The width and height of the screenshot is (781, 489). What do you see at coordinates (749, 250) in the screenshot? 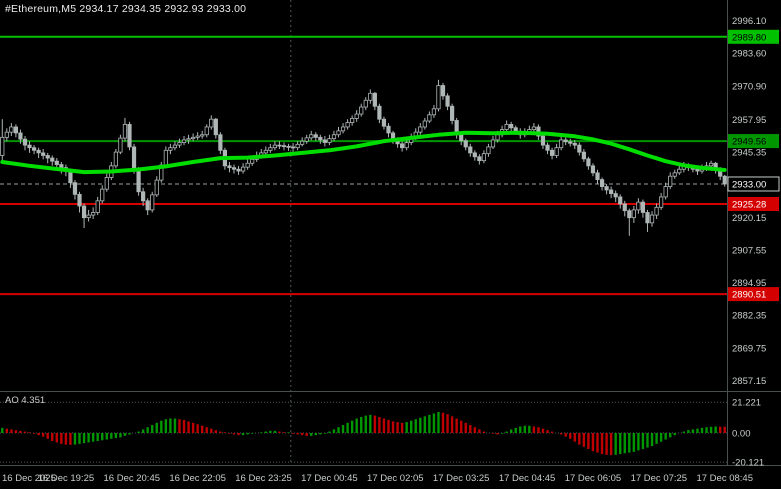
I see `price-tick-label: 2907.55` at bounding box center [749, 250].